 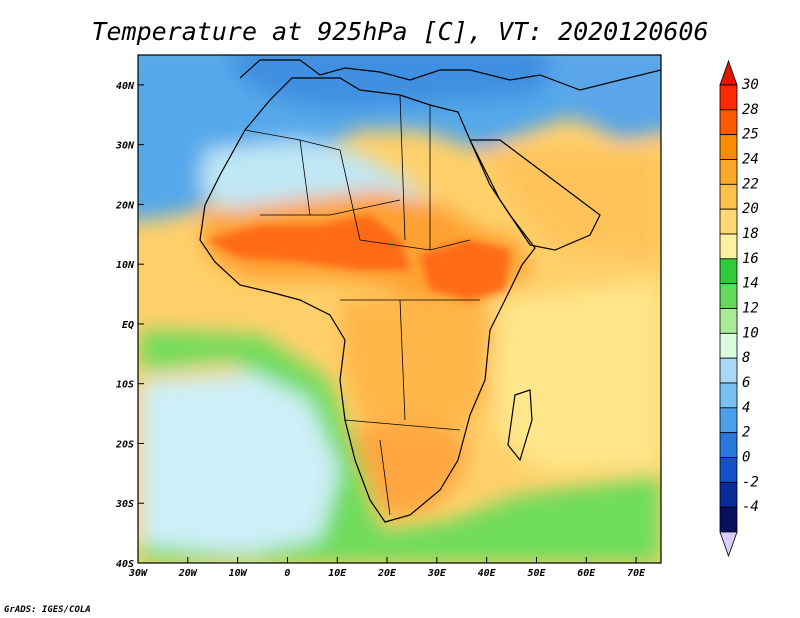 I want to click on colorbar-label: 0, so click(x=746, y=458).